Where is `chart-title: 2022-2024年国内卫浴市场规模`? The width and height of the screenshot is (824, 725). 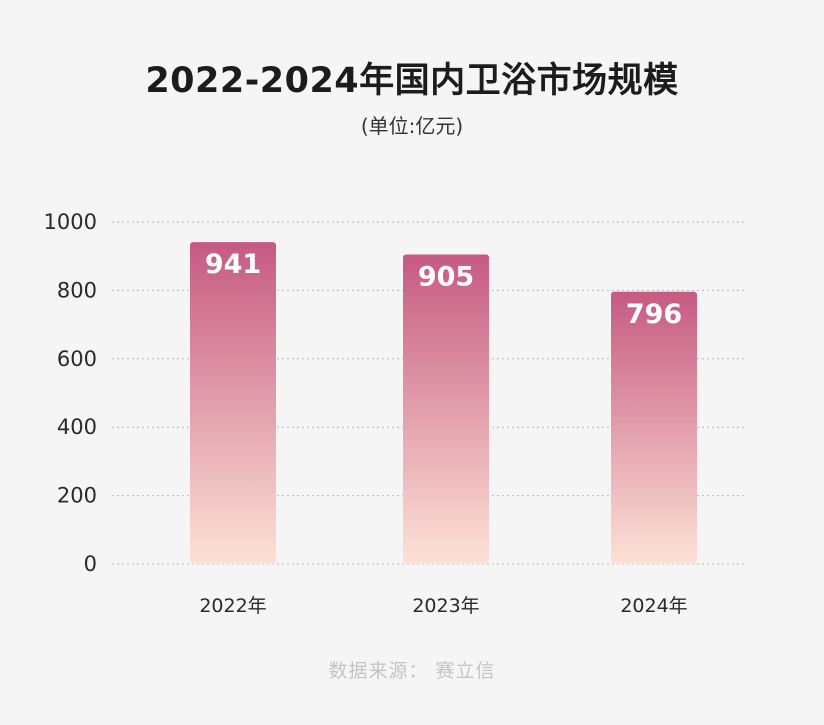
chart-title: 2022-2024年国内卫浴市场规模 is located at coordinates (412, 81).